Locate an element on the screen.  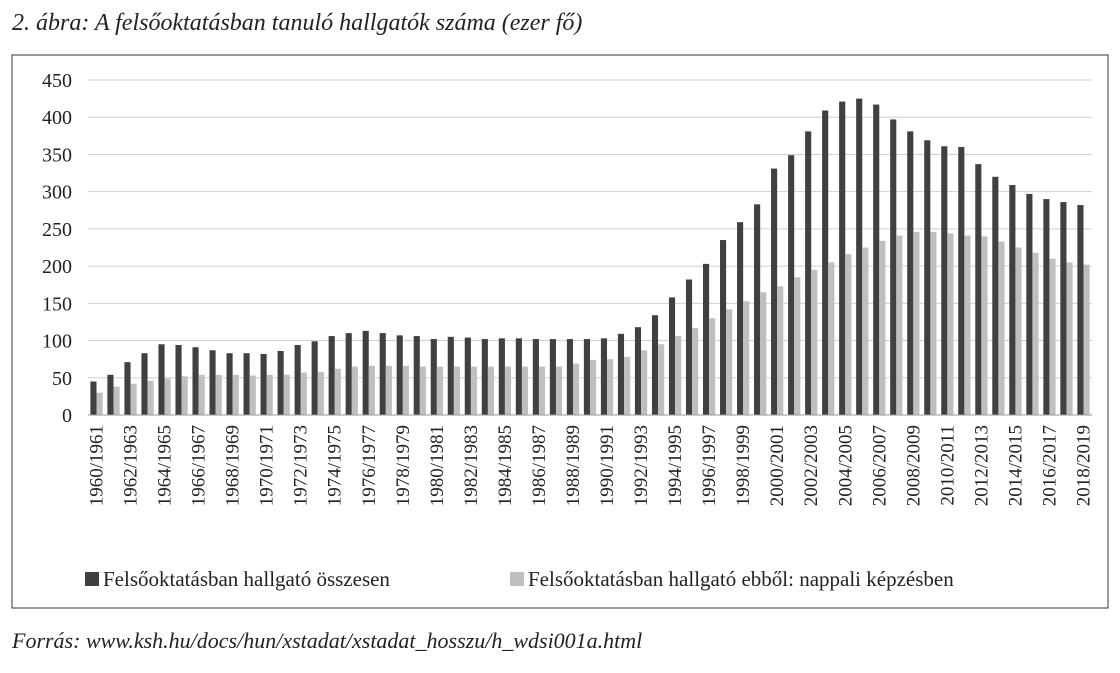
y-tick-label: 100 is located at coordinates (57, 342).